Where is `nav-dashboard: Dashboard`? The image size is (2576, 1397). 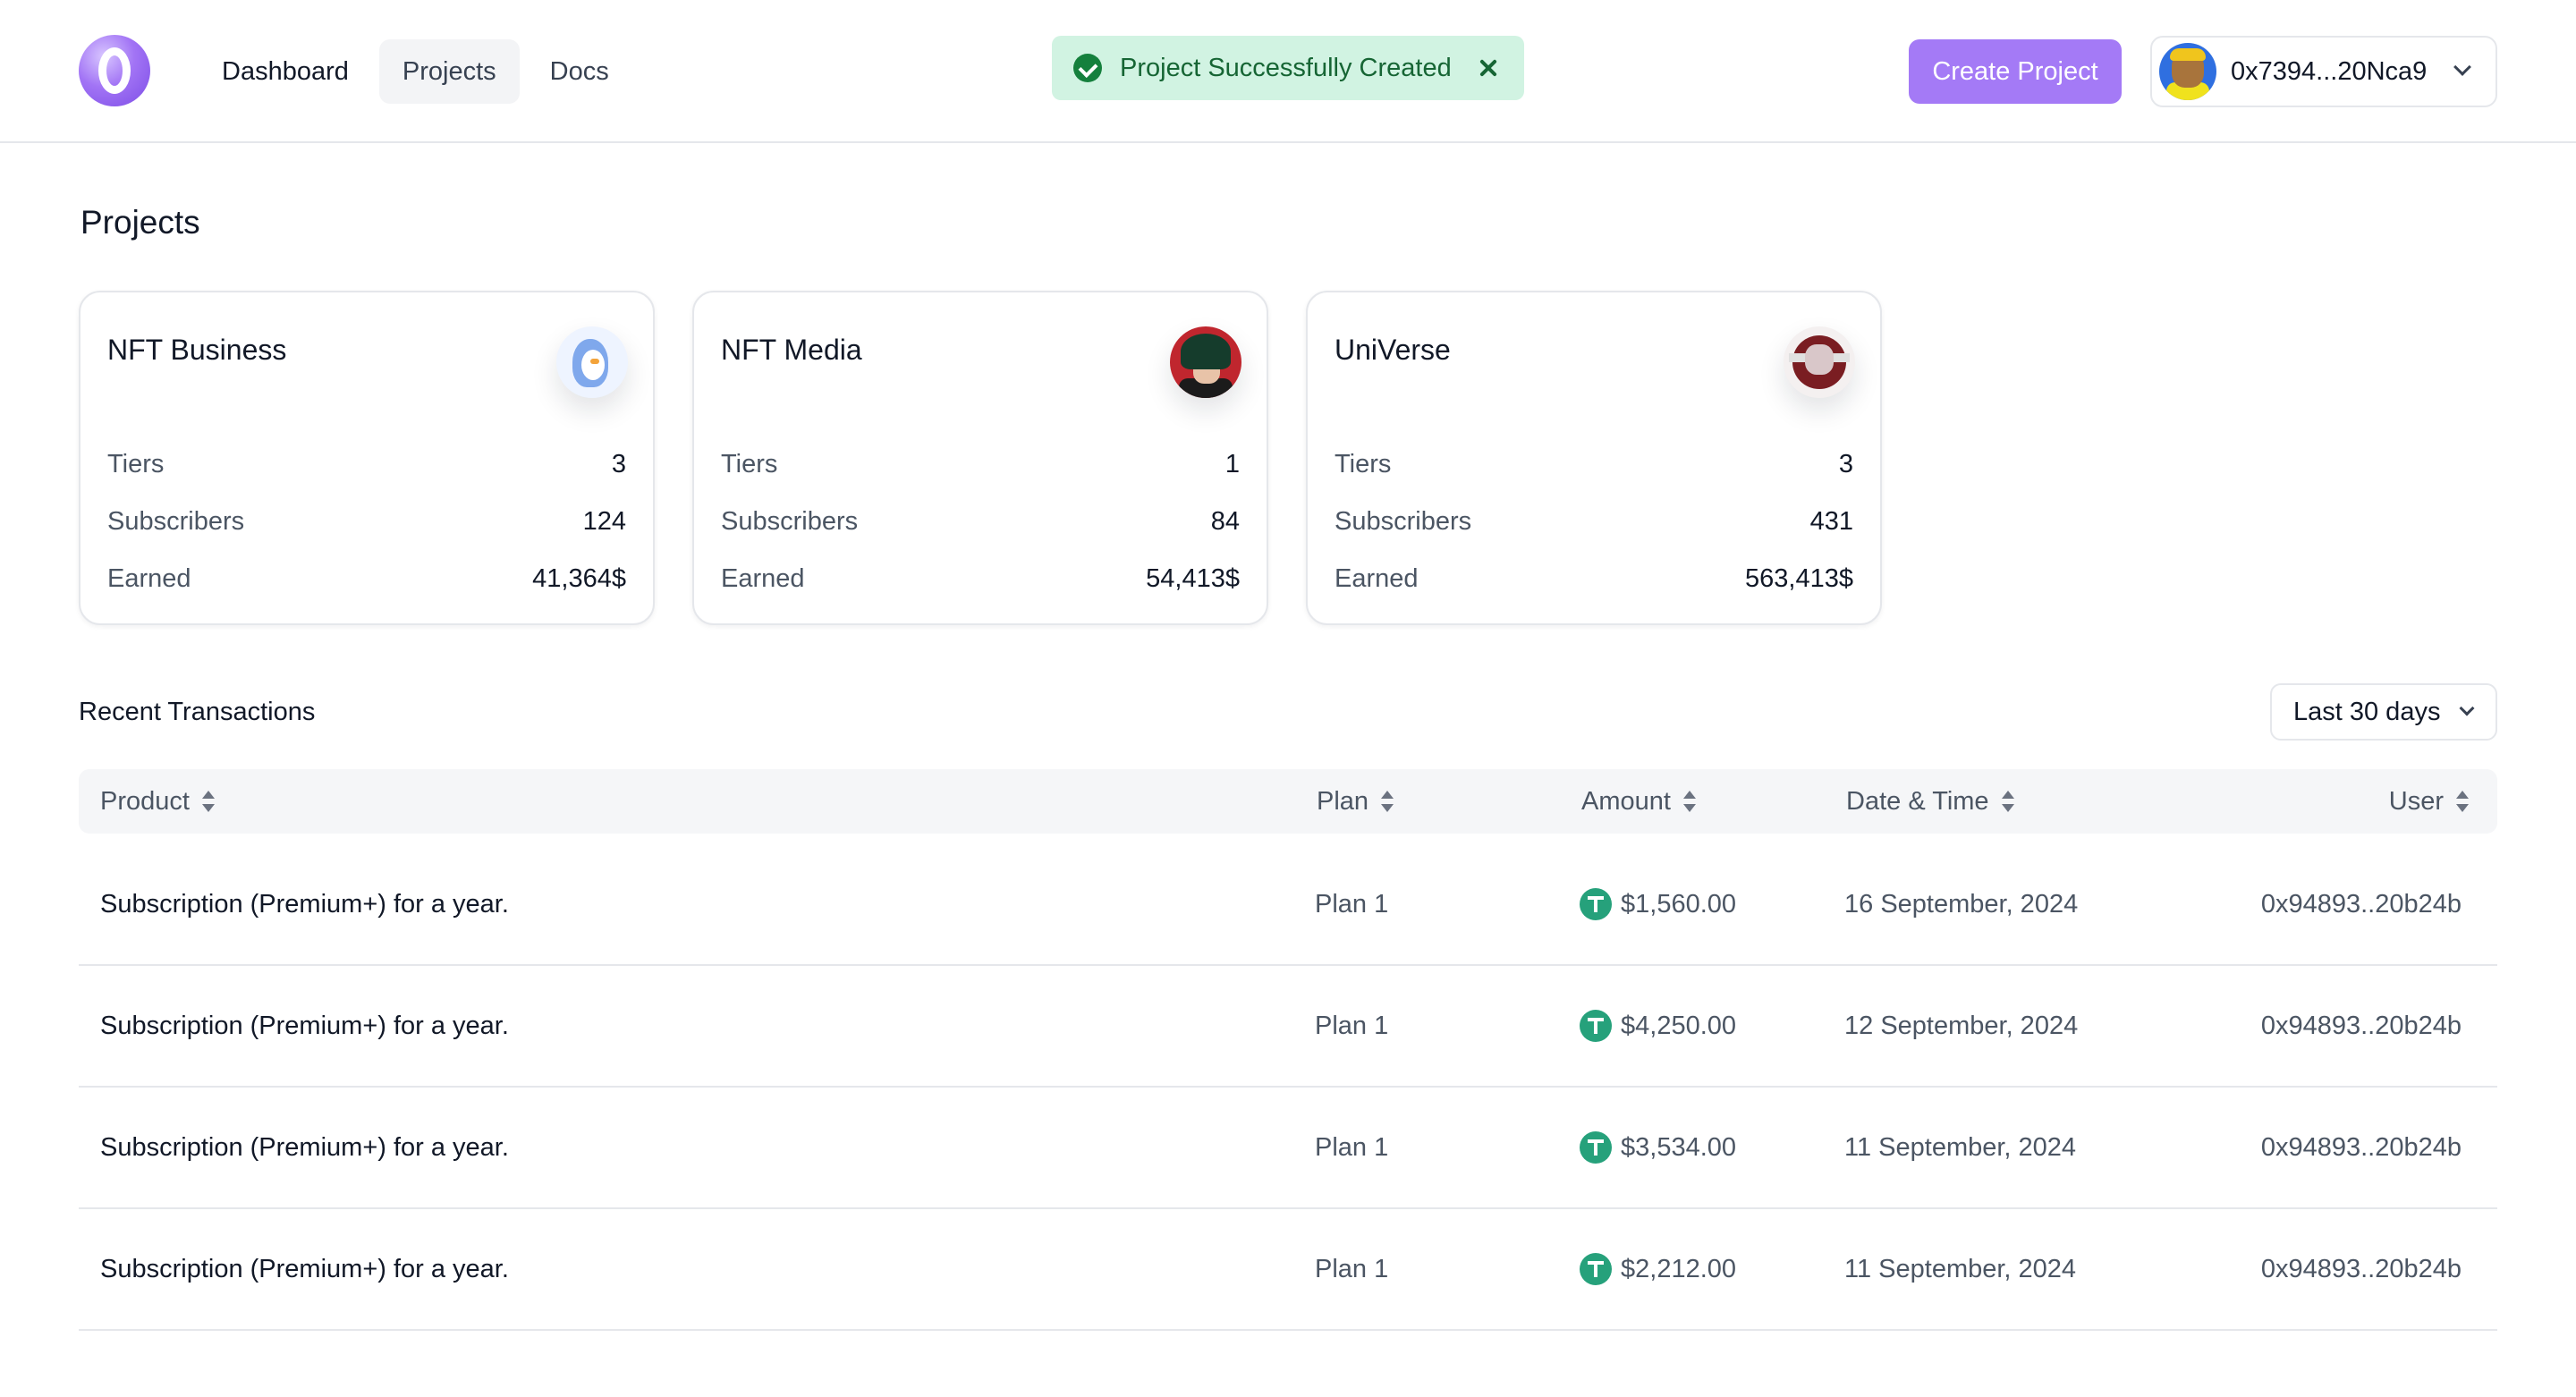
nav-dashboard: Dashboard is located at coordinates (285, 71).